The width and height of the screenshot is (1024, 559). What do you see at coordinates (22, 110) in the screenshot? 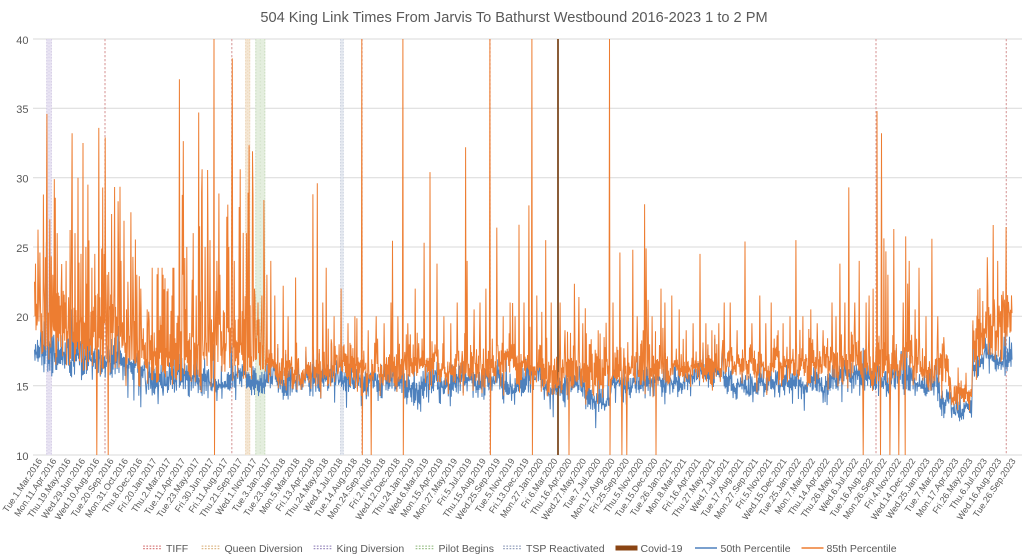
I see `svg-text: 35` at bounding box center [22, 110].